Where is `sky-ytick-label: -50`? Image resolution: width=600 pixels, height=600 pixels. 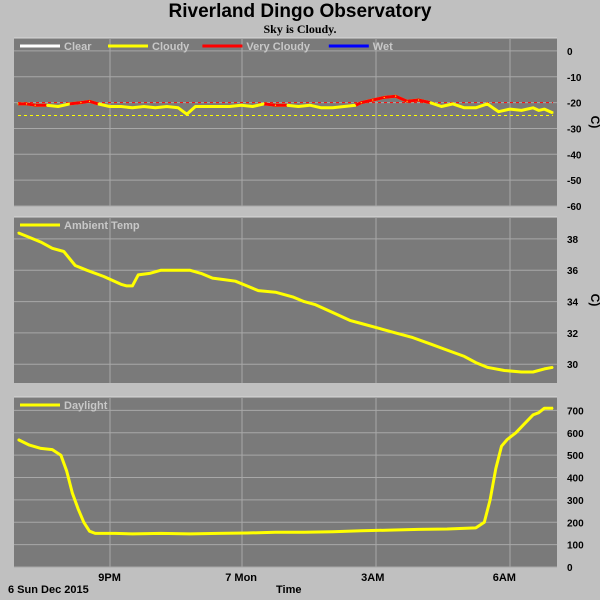
sky-ytick-label: -50 is located at coordinates (574, 181).